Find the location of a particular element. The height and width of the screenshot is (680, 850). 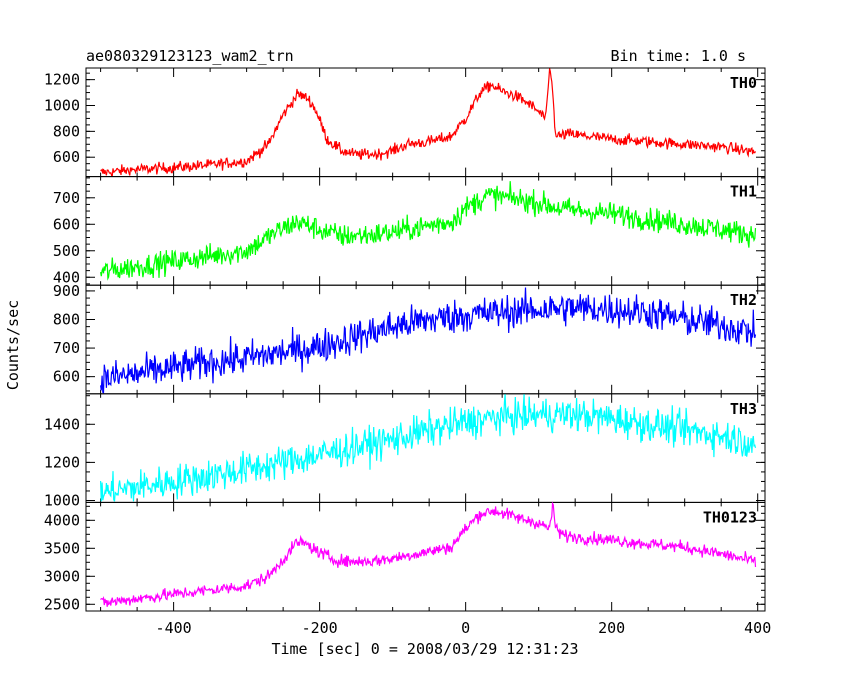

series-line-th1 is located at coordinates (428, 231).